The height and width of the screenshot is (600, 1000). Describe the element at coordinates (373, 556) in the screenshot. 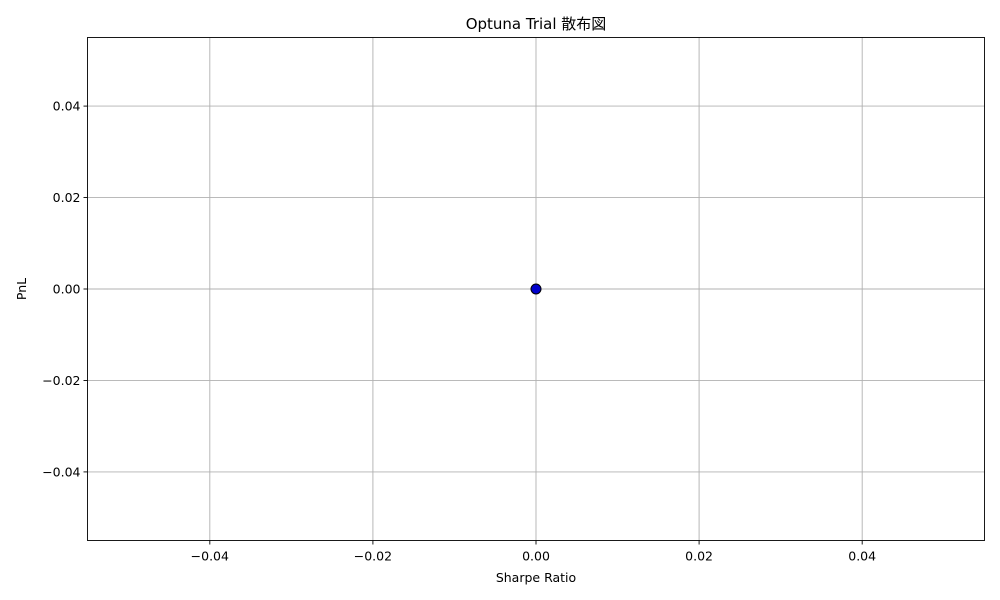

I see `x-tick-label: −0.02` at that location.